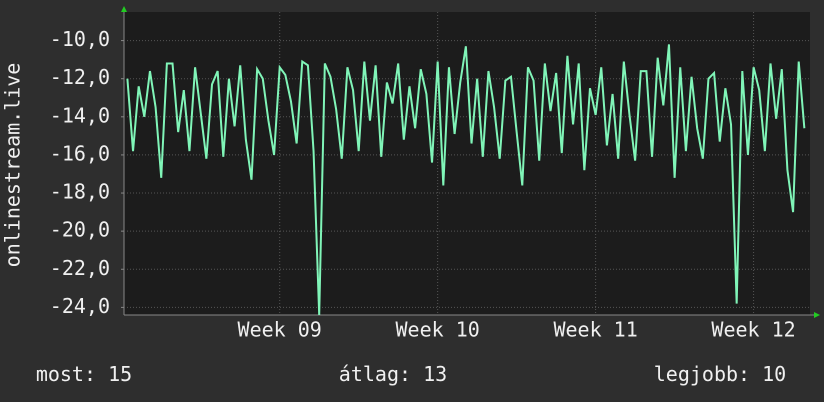 The image size is (824, 402). What do you see at coordinates (375, 374) in the screenshot?
I see `stat-label: átlag:` at bounding box center [375, 374].